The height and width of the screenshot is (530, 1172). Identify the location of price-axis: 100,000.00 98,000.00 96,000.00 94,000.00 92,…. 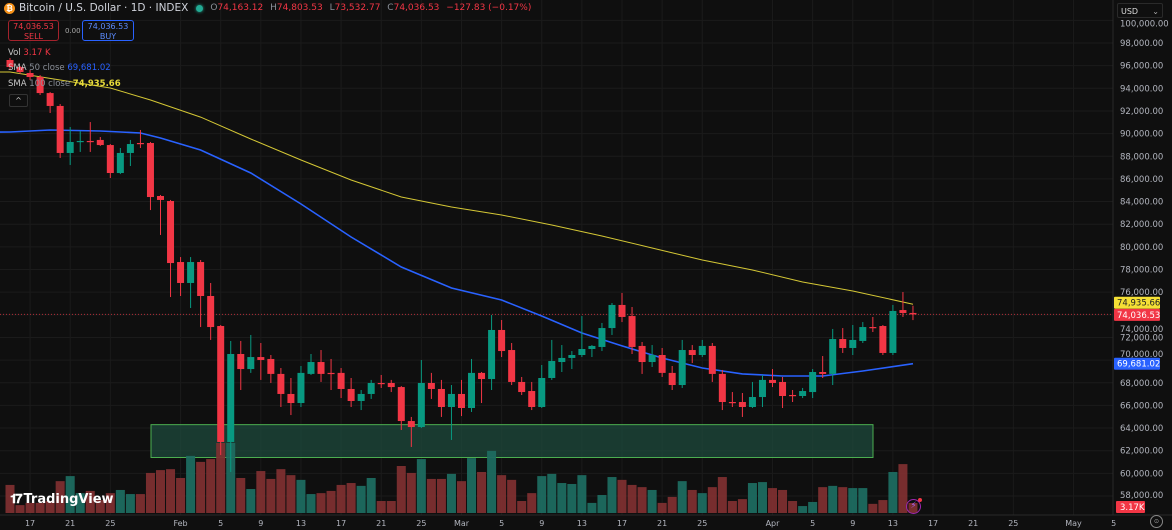
(1142, 265).